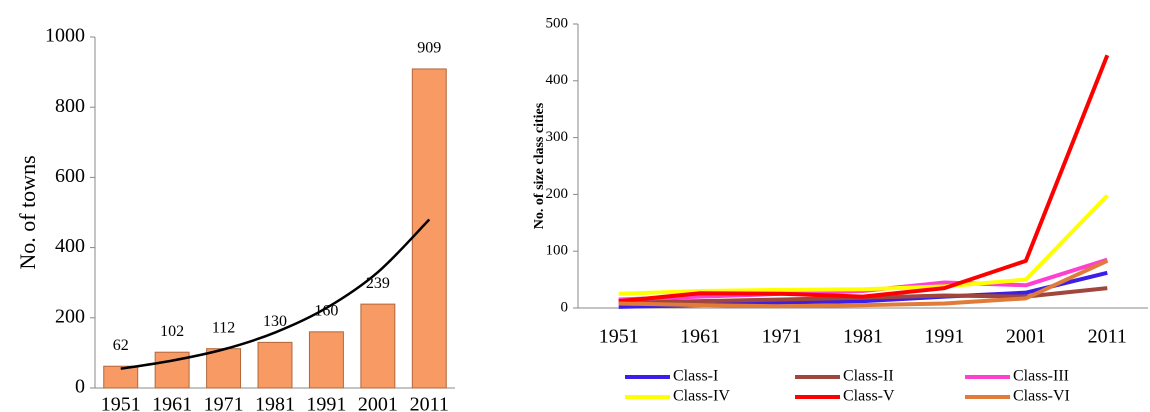 The width and height of the screenshot is (1150, 412). Describe the element at coordinates (121, 345) in the screenshot. I see `value-label: 62` at that location.